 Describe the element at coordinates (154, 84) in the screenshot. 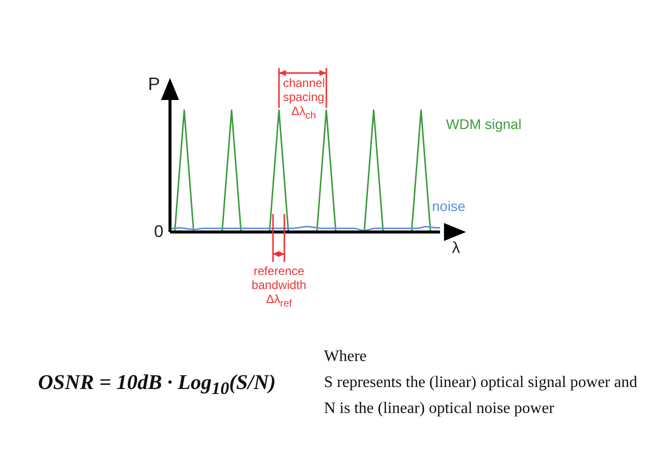

I see `y-axis-title: P` at that location.